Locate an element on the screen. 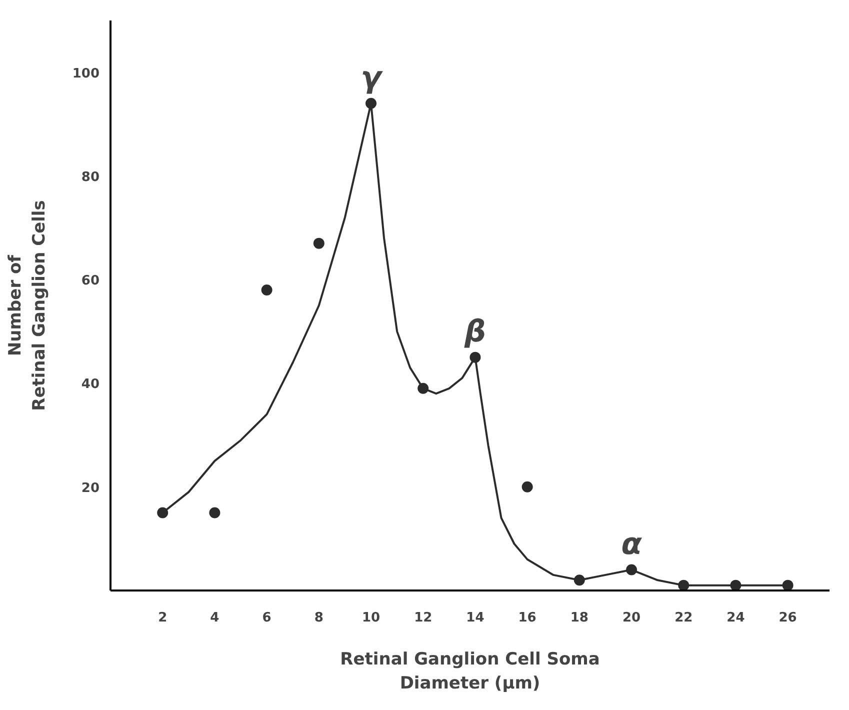 Image resolution: width=849 pixels, height=710 pixels. x-tick-label: 26 is located at coordinates (787, 618).